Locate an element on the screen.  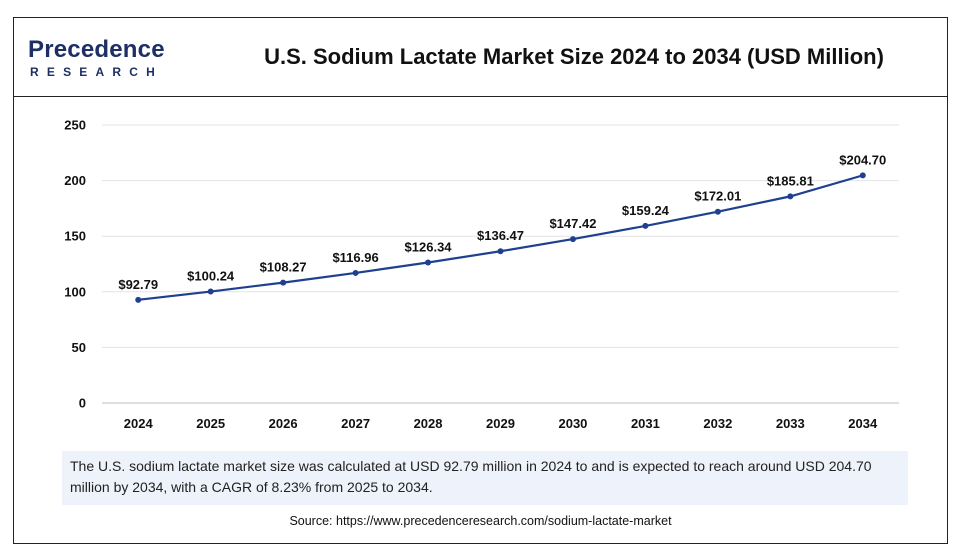
x-tick-label: 2033 is located at coordinates (790, 423).